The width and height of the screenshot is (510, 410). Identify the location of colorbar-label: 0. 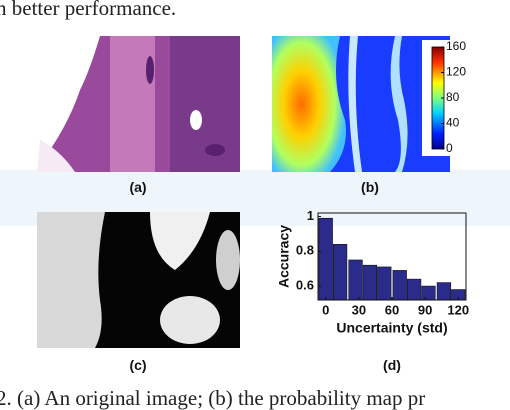
(449, 148).